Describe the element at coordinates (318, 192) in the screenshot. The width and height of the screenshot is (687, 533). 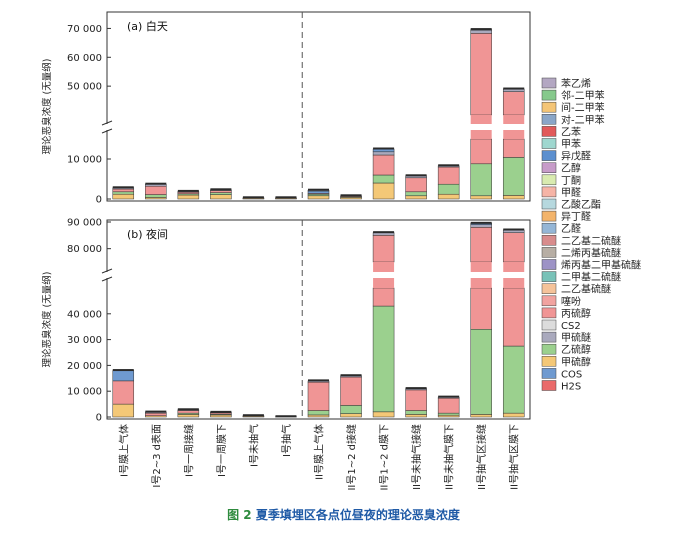
I see `bar-segment-6-3-lower` at that location.